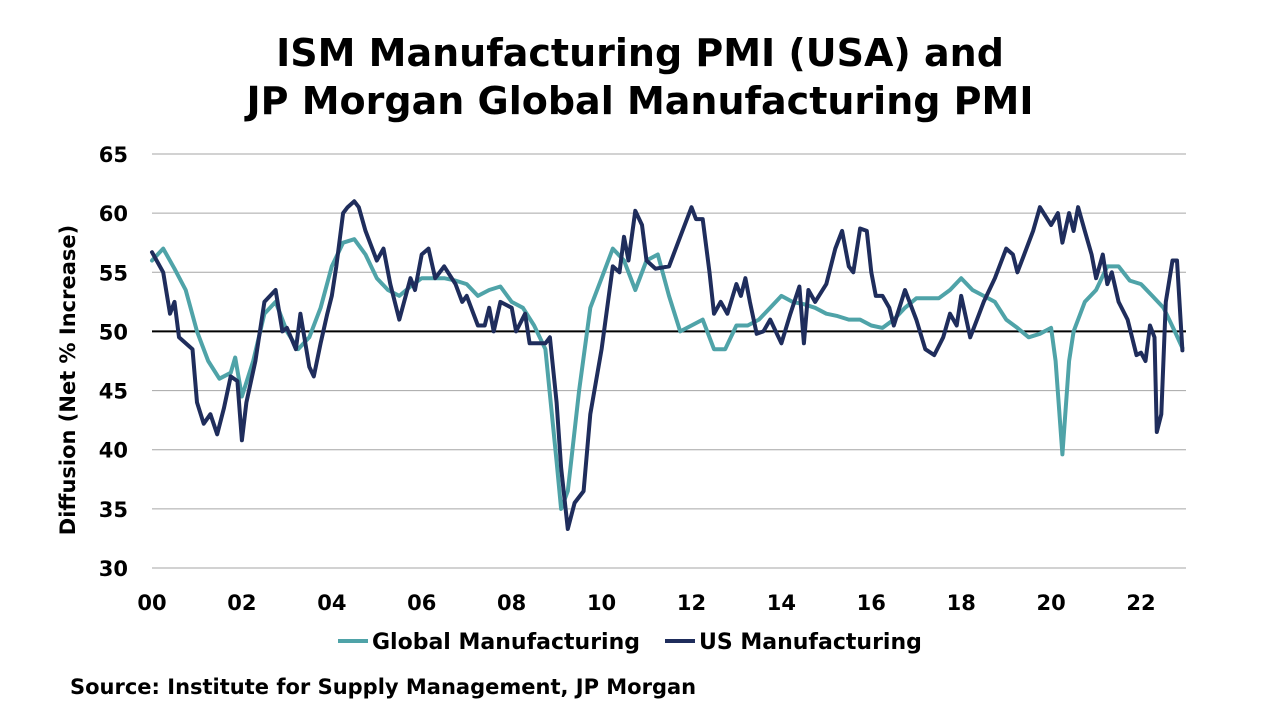 The width and height of the screenshot is (1280, 720). Describe the element at coordinates (113, 510) in the screenshot. I see `y-tick-label: 35` at that location.